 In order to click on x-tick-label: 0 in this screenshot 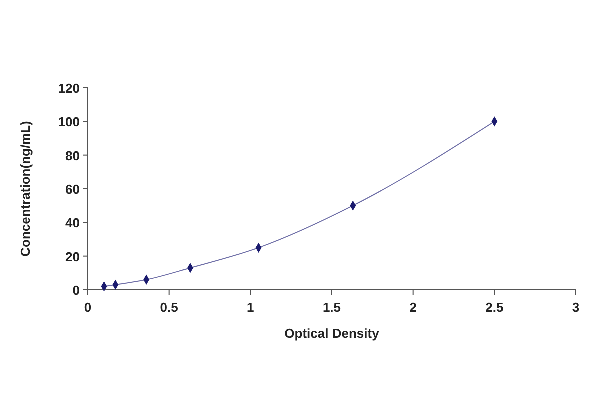, I will do `click(88, 307)`.